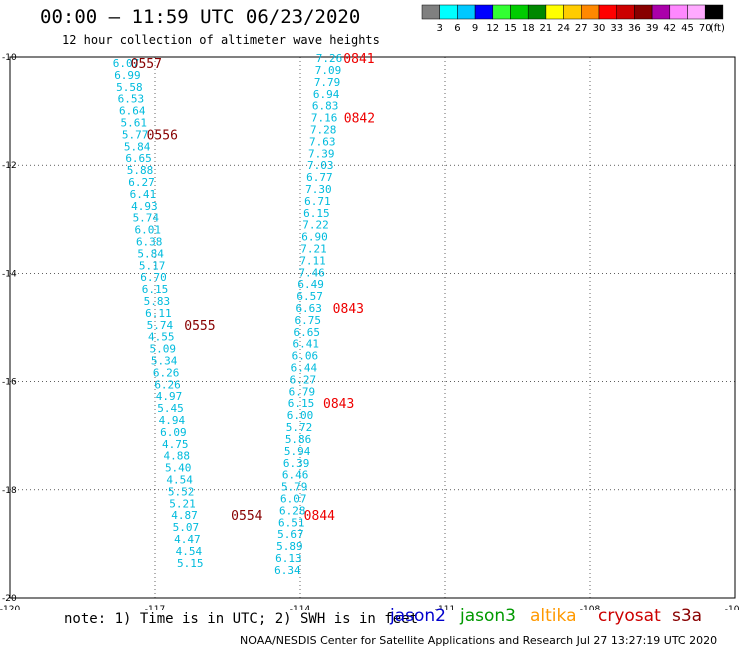 Image resolution: width=740 pixels, height=650 pixels. Describe the element at coordinates (169, 396) in the screenshot. I see `wave-height-point: 4.97` at that location.